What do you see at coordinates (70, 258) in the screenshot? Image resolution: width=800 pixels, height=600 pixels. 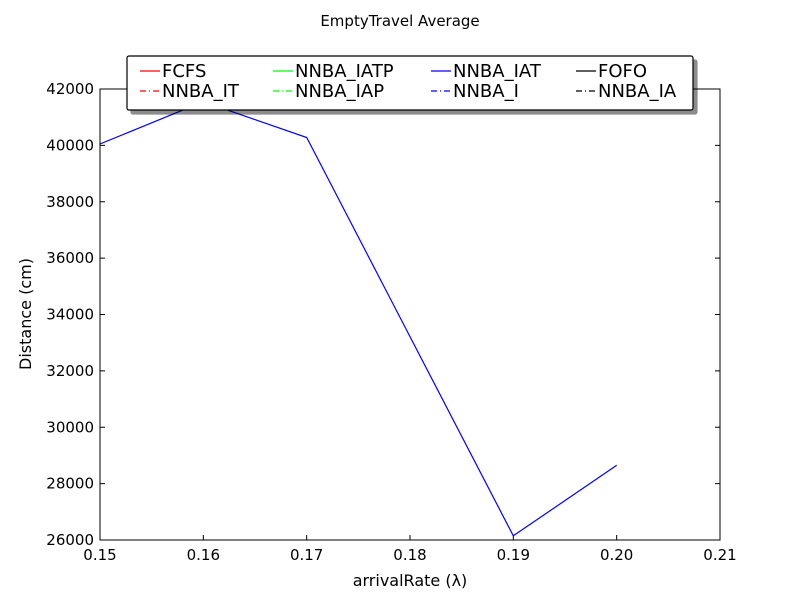 I see `y-tick-label: 36000` at bounding box center [70, 258].